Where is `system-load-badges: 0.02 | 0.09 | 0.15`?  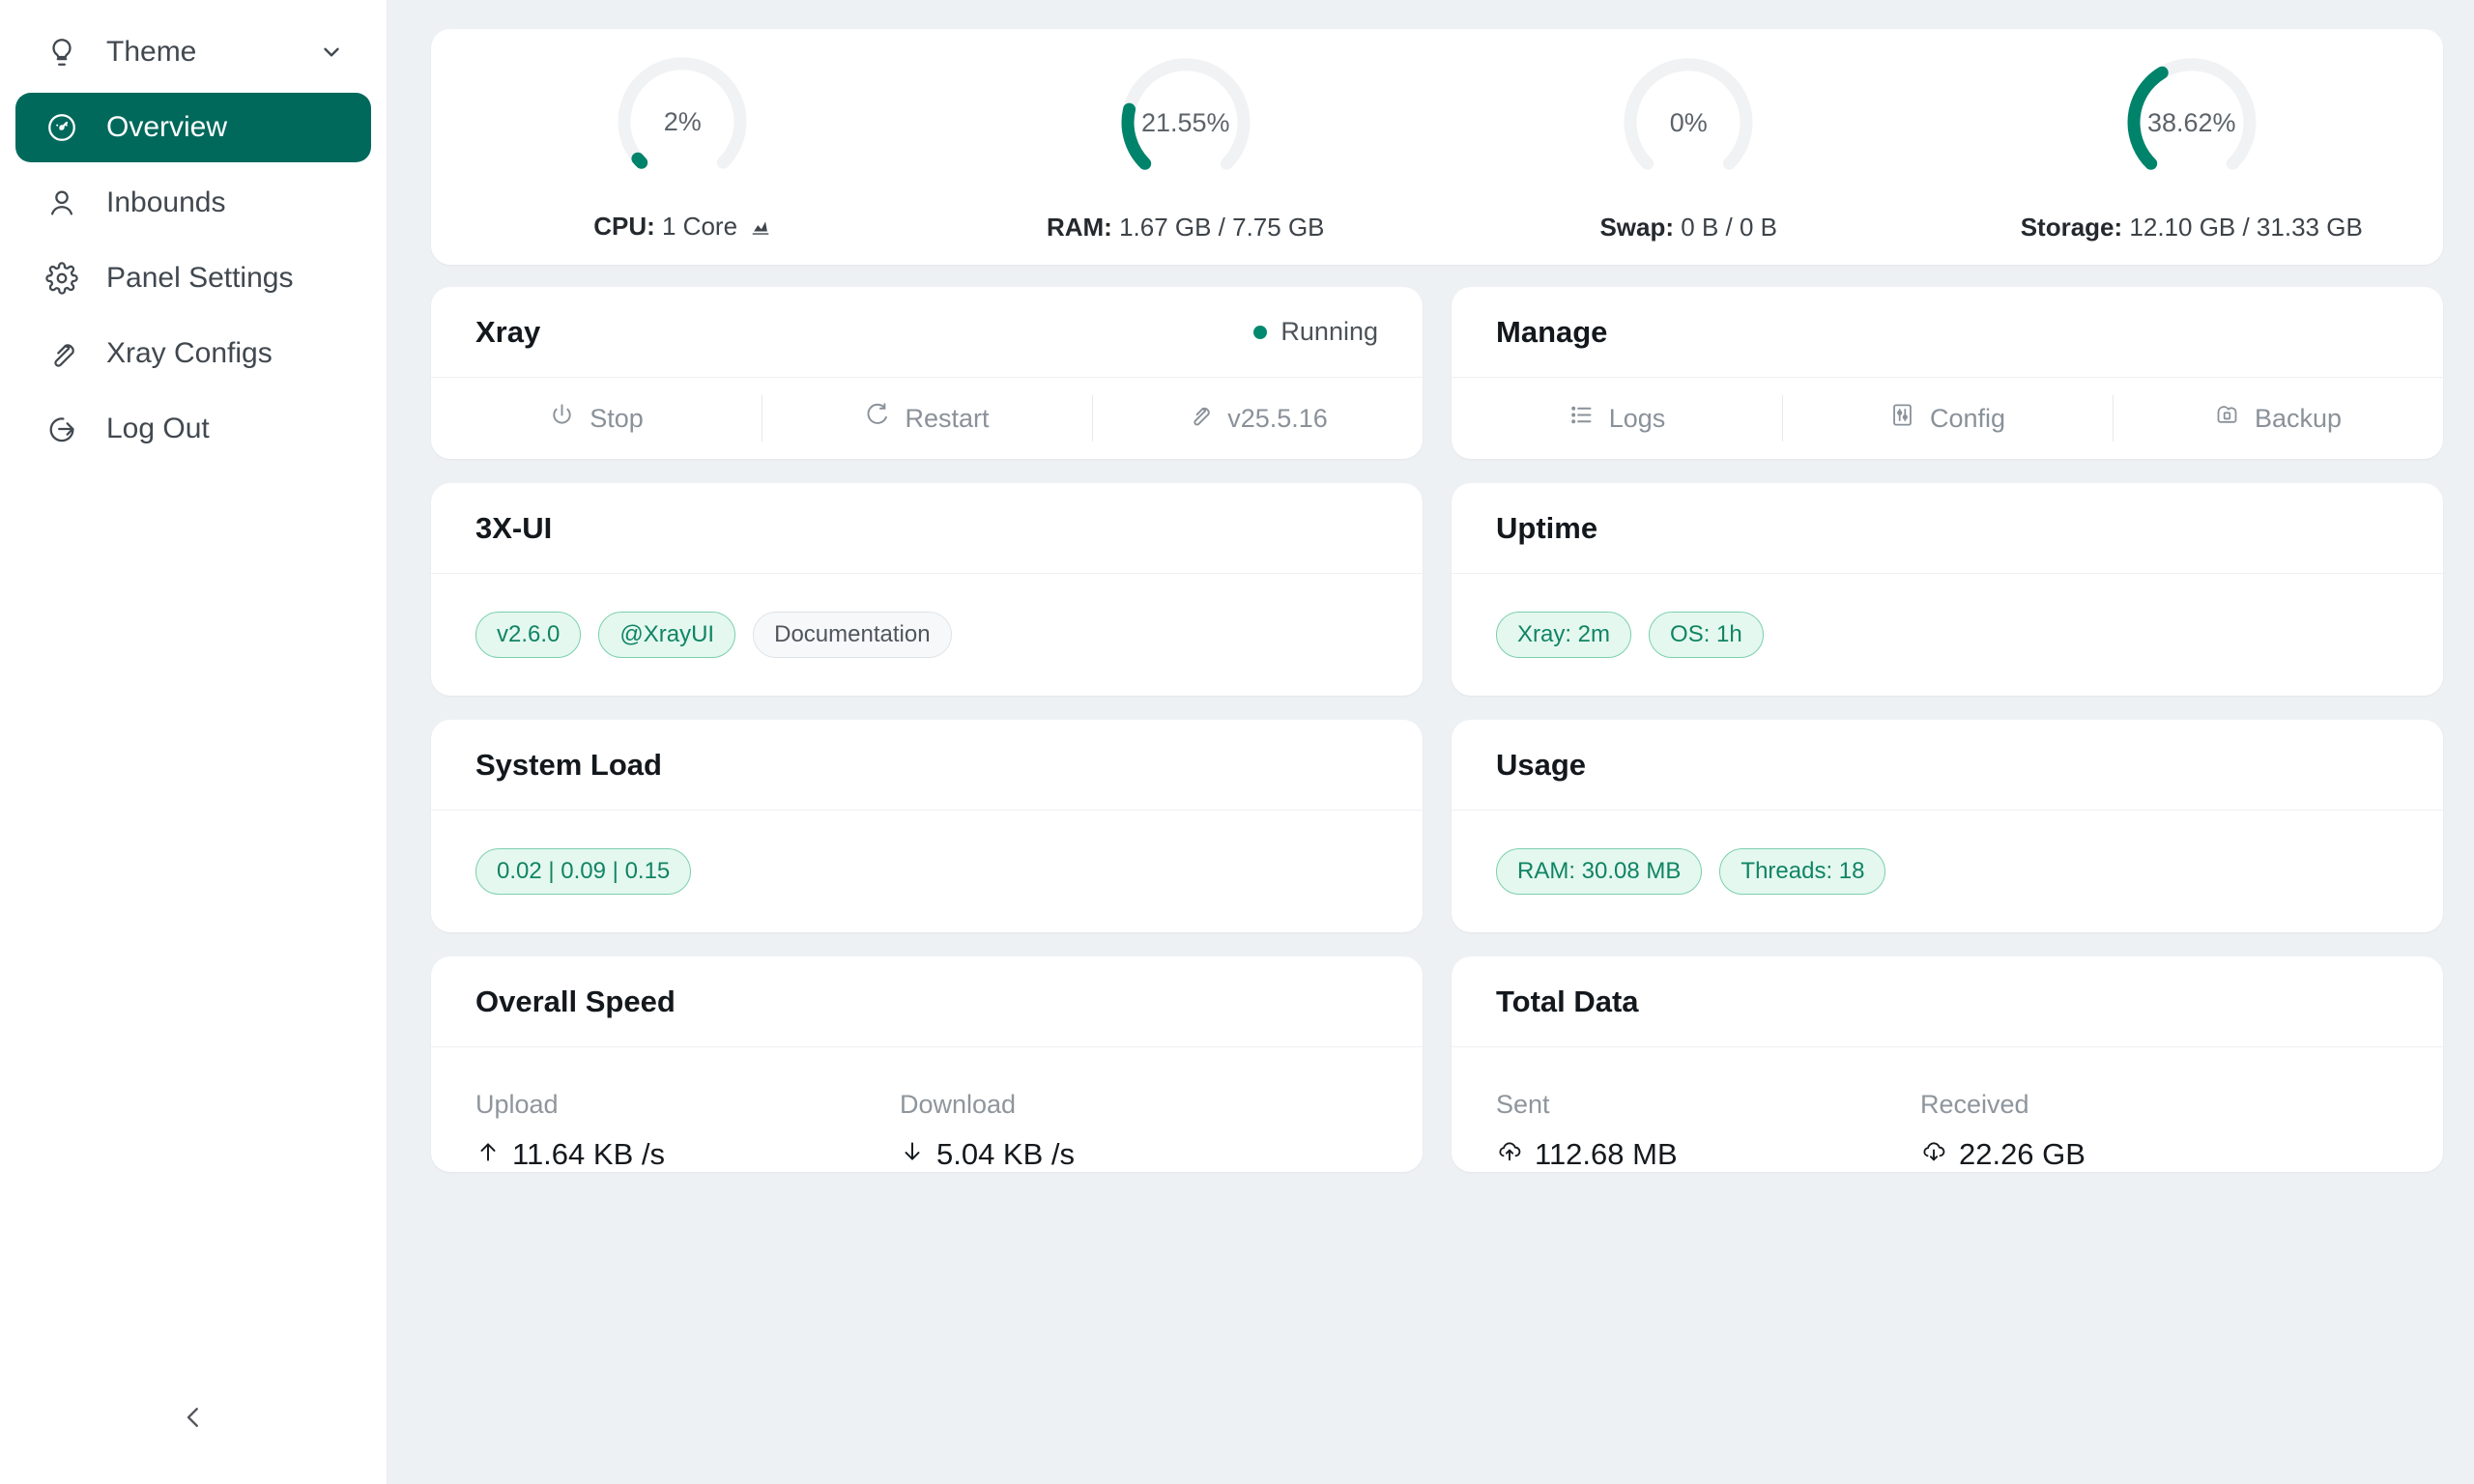
system-load-badges: 0.02 | 0.09 | 0.15 is located at coordinates (927, 871).